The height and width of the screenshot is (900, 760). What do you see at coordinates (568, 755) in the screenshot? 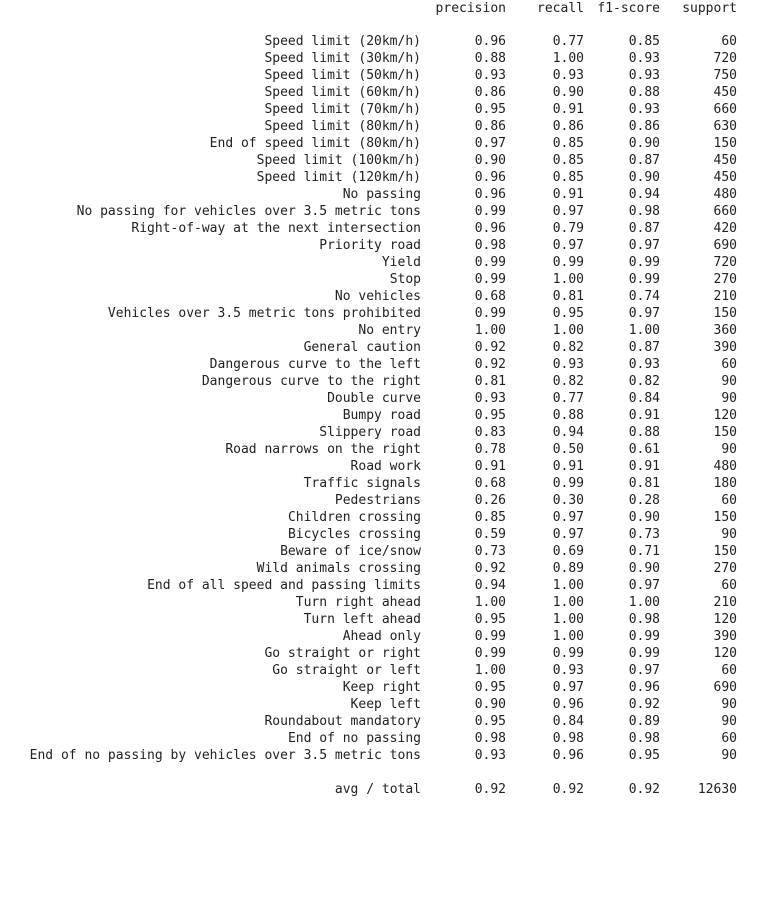
I see `row-recall: 0.96` at bounding box center [568, 755].